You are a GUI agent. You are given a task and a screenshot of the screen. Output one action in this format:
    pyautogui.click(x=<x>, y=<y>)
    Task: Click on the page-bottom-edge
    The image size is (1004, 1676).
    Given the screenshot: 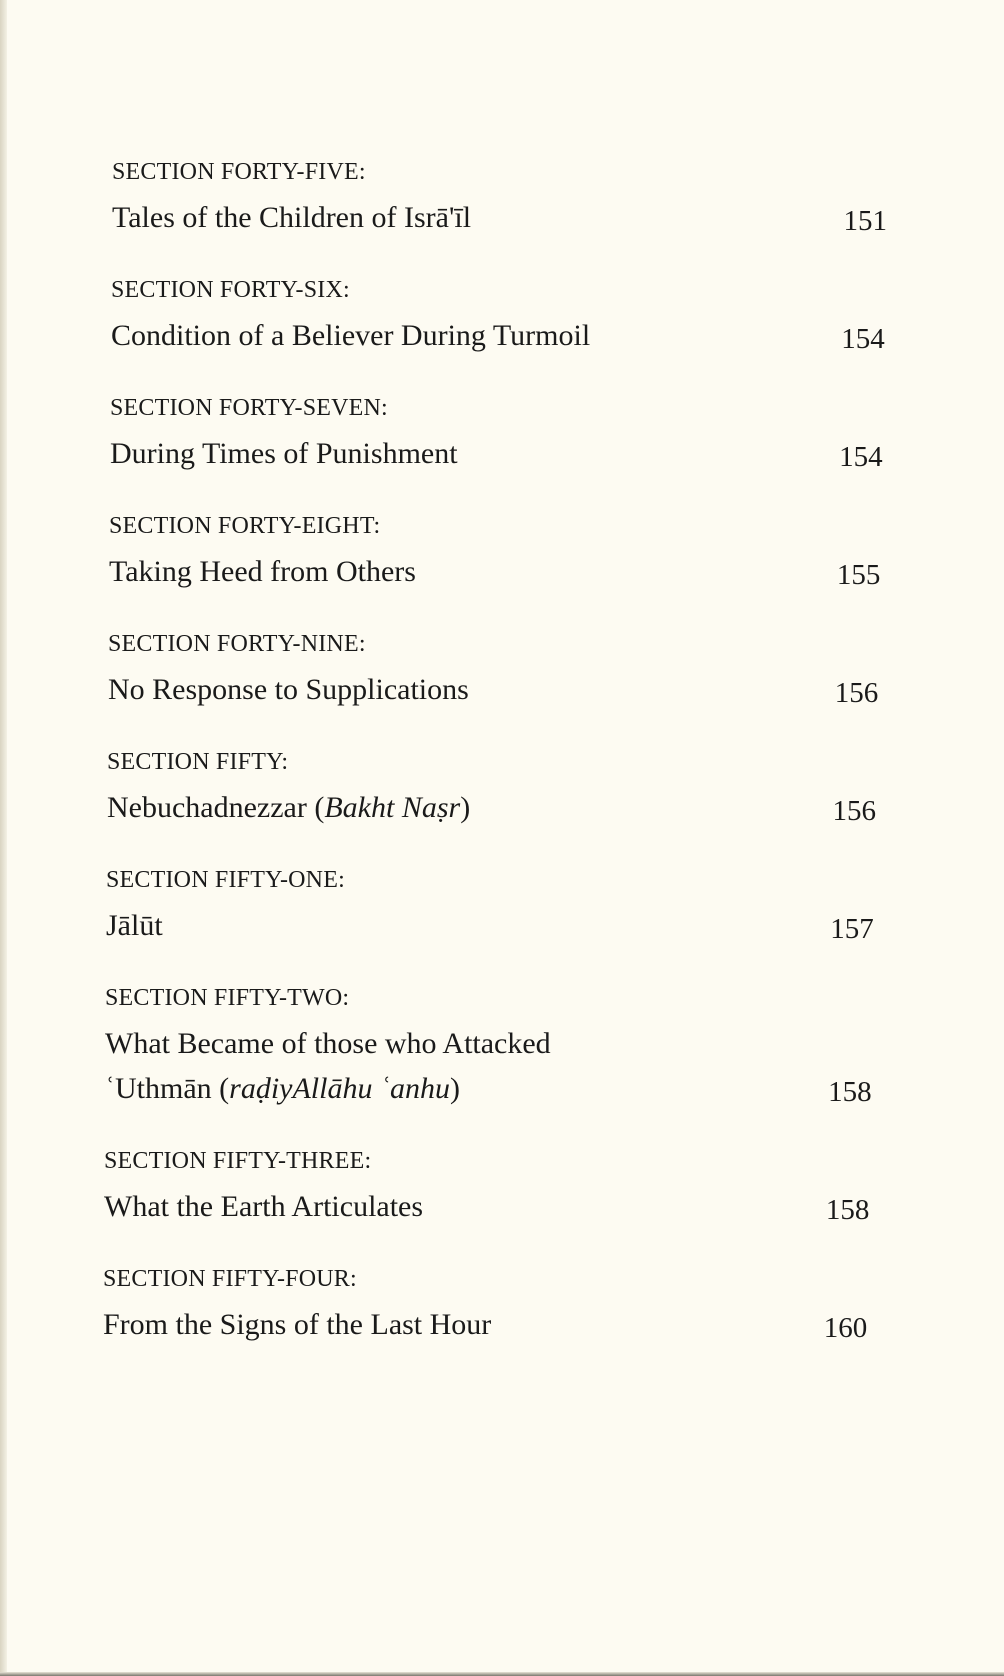 What is the action you would take?
    pyautogui.click(x=502, y=1674)
    